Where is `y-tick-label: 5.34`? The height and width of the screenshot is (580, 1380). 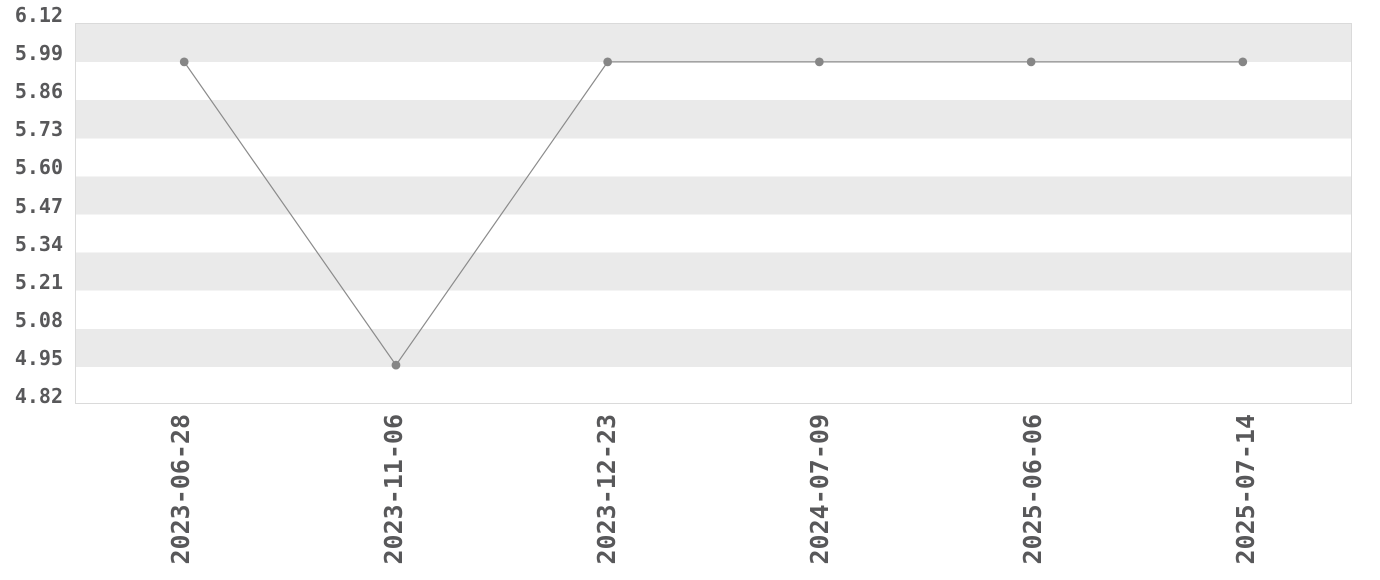
y-tick-label: 5.34 is located at coordinates (38, 243).